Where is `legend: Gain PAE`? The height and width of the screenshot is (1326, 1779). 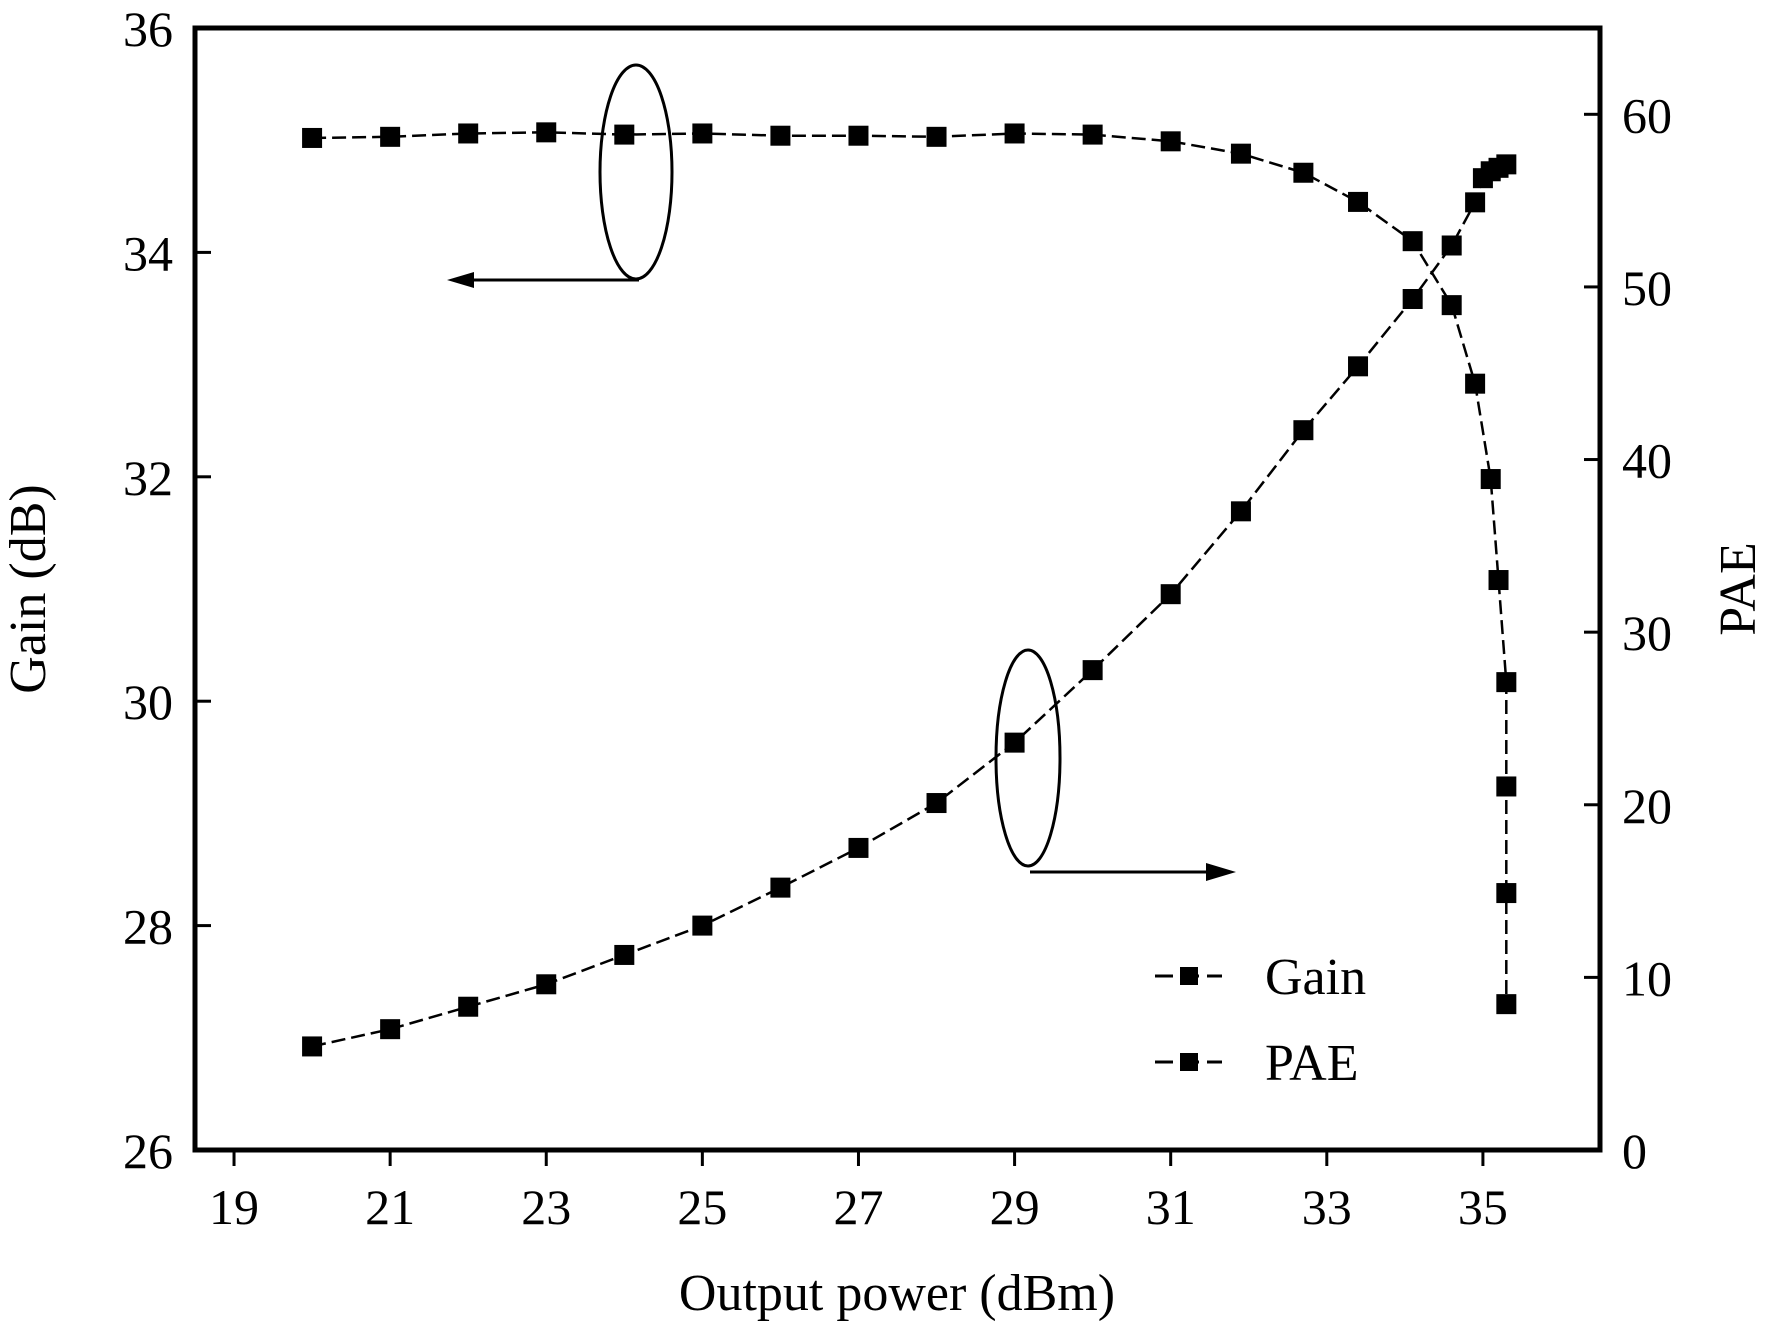
legend: Gain PAE is located at coordinates (1260, 1020).